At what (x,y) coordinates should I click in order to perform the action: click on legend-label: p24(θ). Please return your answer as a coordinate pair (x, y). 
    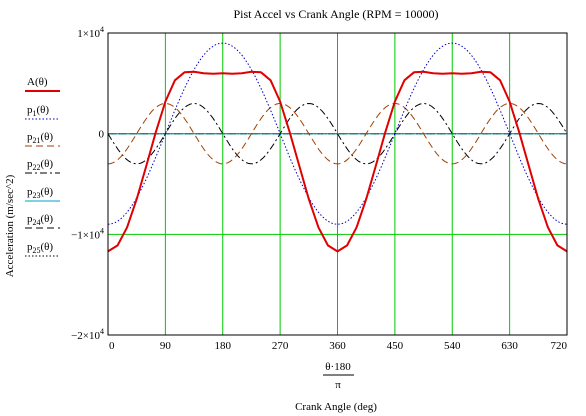
    Looking at the image, I should click on (40, 220).